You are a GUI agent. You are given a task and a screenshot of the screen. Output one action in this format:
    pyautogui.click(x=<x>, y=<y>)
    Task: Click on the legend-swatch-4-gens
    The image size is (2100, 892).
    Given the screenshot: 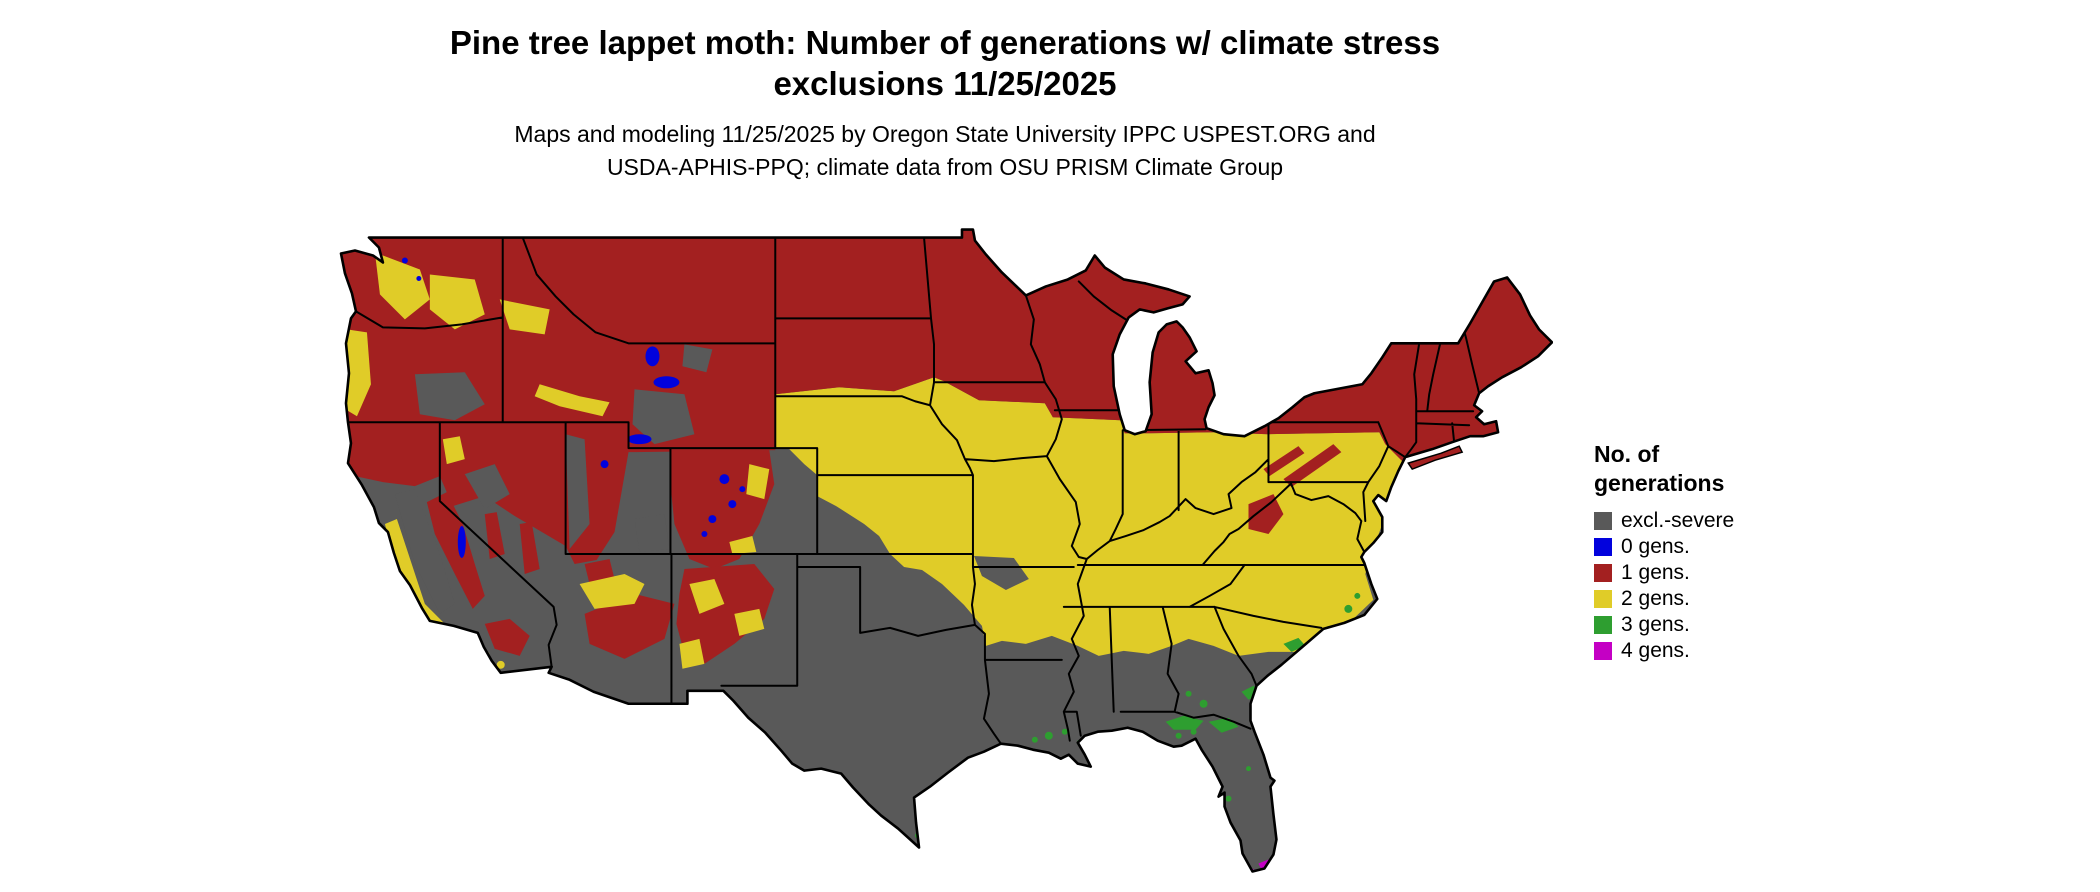 What is the action you would take?
    pyautogui.click(x=1603, y=651)
    